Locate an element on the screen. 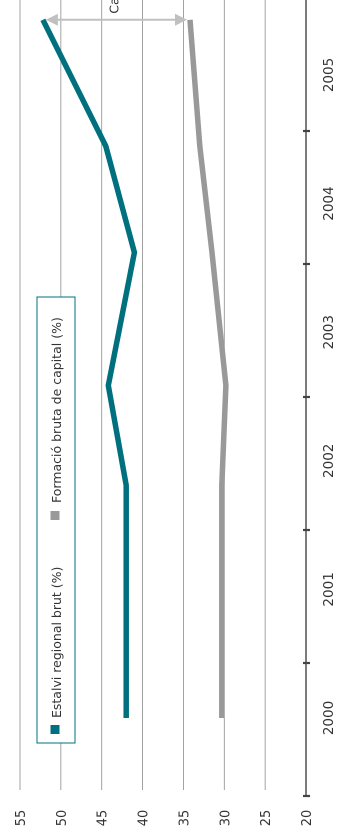 The image size is (340, 836). y-tick-label: 40 is located at coordinates (144, 818).